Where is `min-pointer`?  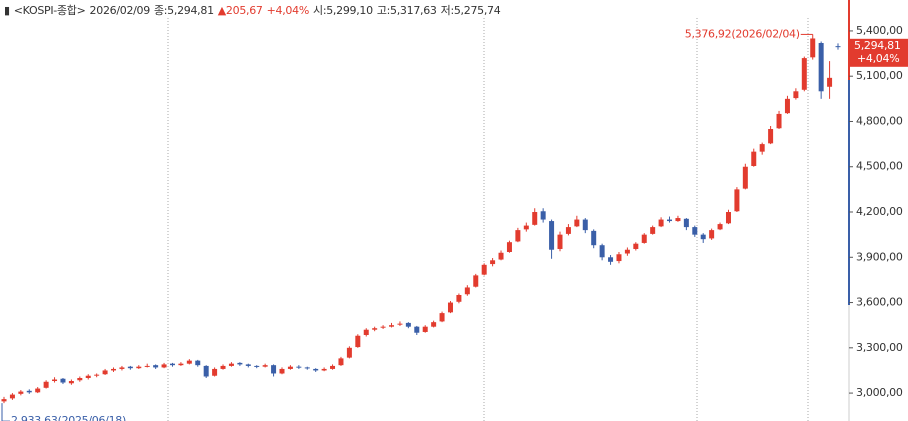 min-pointer is located at coordinates (5, 412).